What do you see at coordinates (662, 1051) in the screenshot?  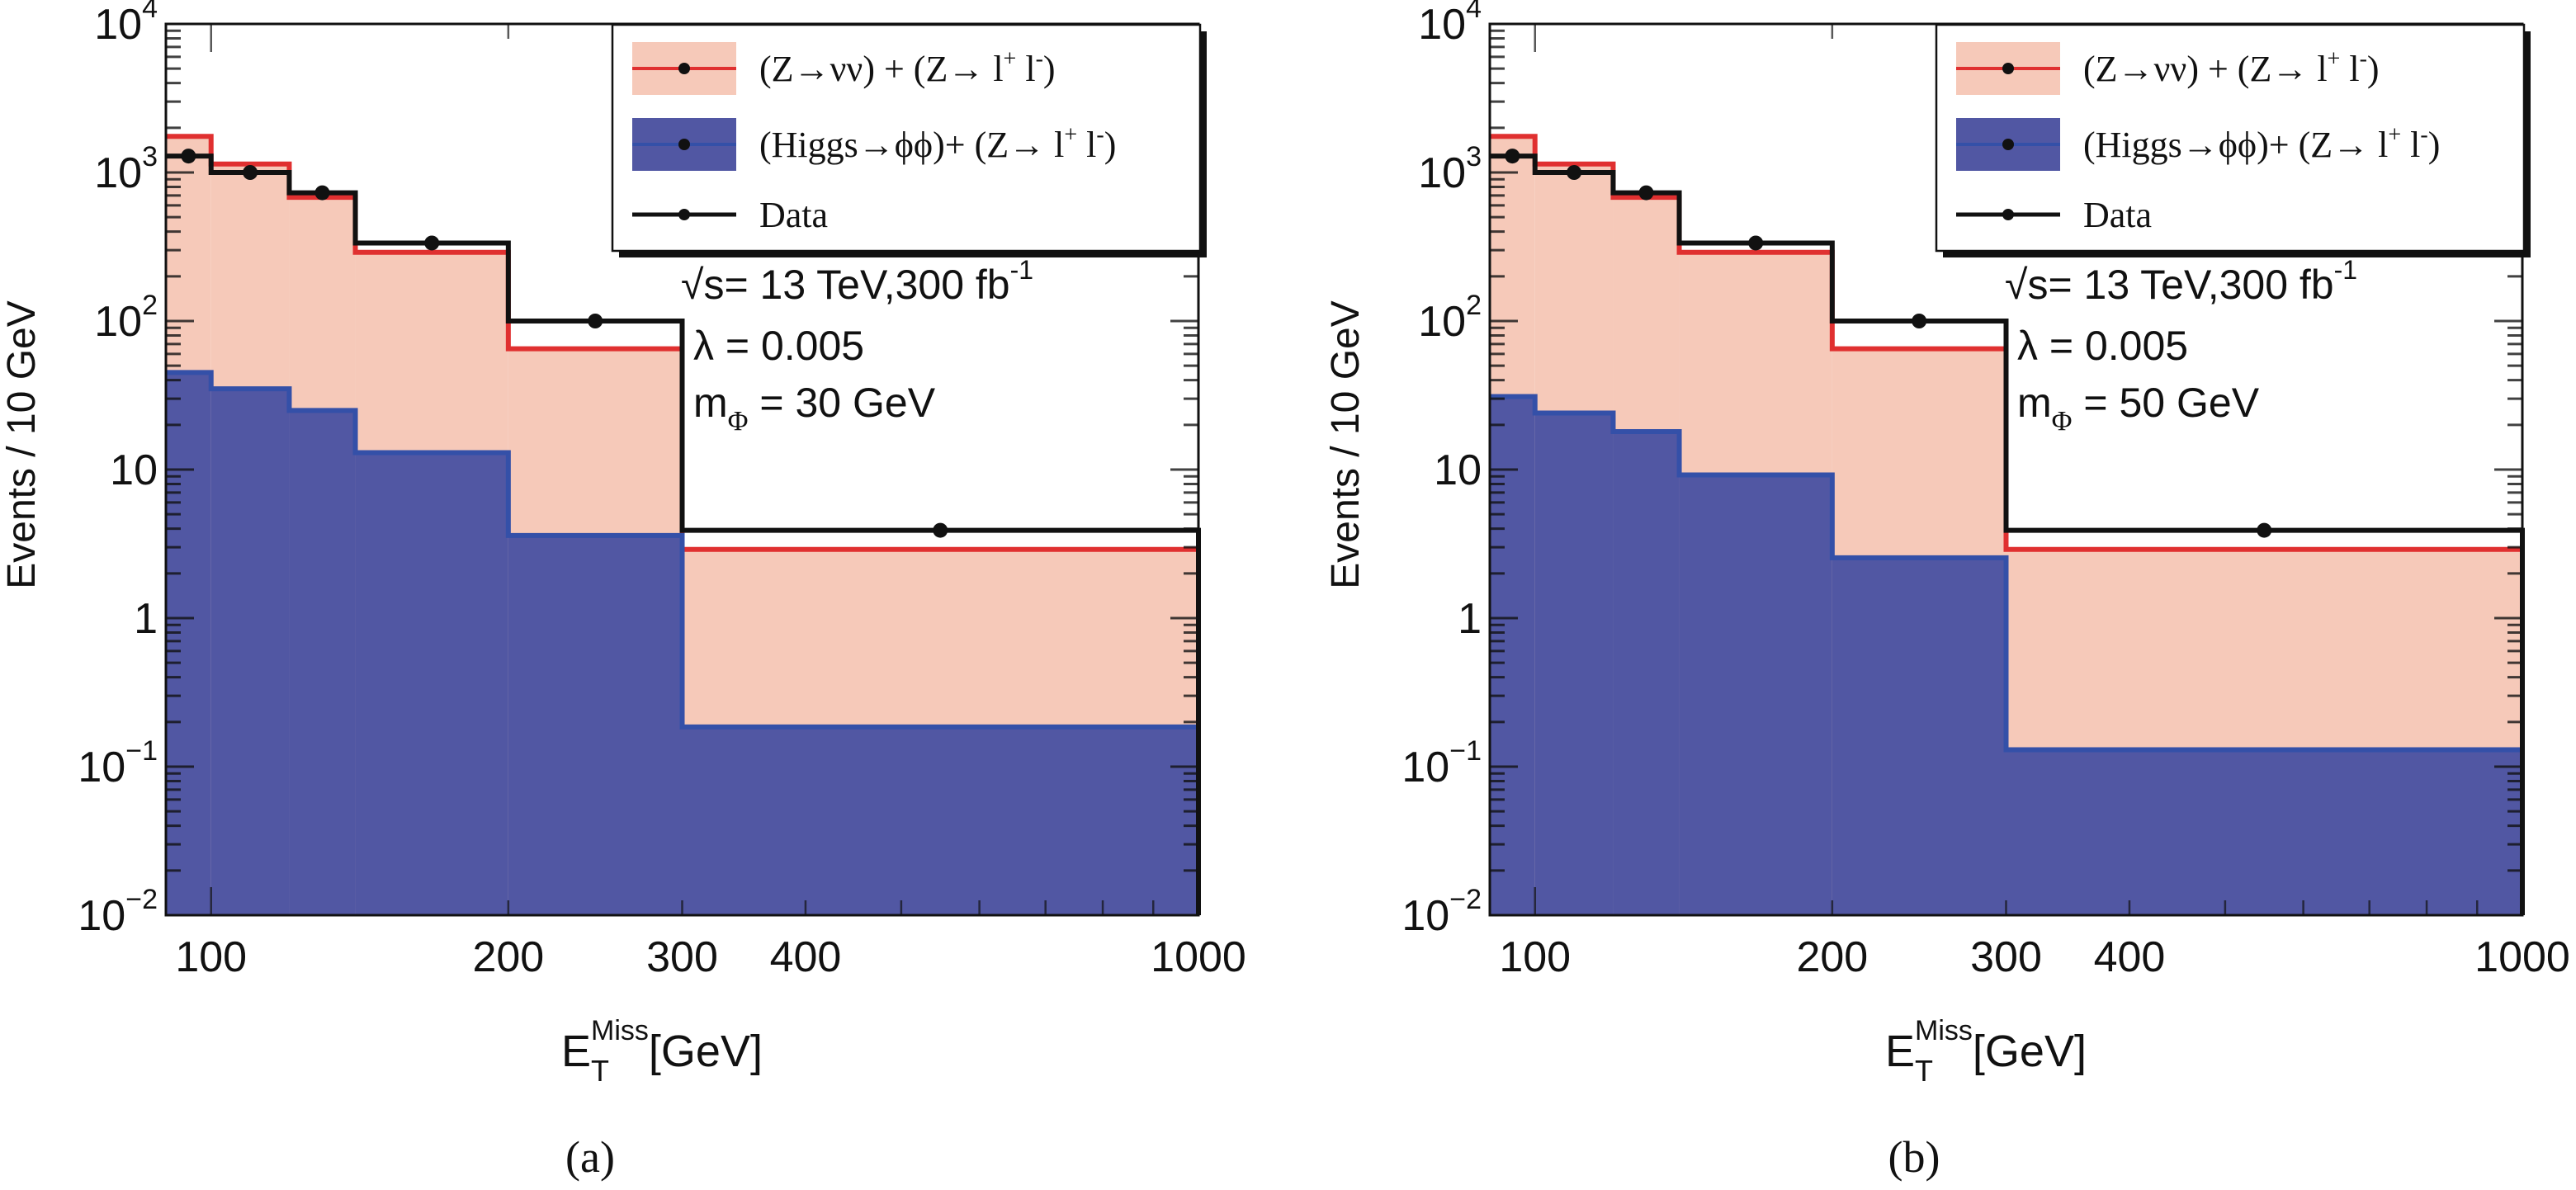 I see `x-axis-title: ET Miss[GeV]` at bounding box center [662, 1051].